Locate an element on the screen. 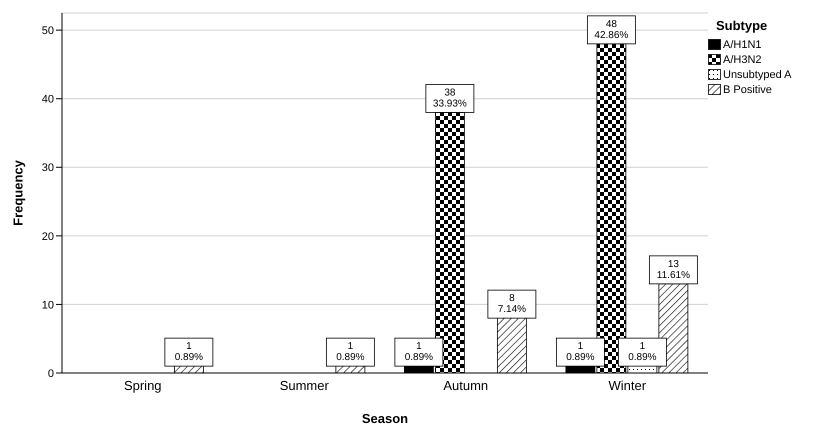 This screenshot has height=441, width=815. y-tick-label: 10 is located at coordinates (48, 305).